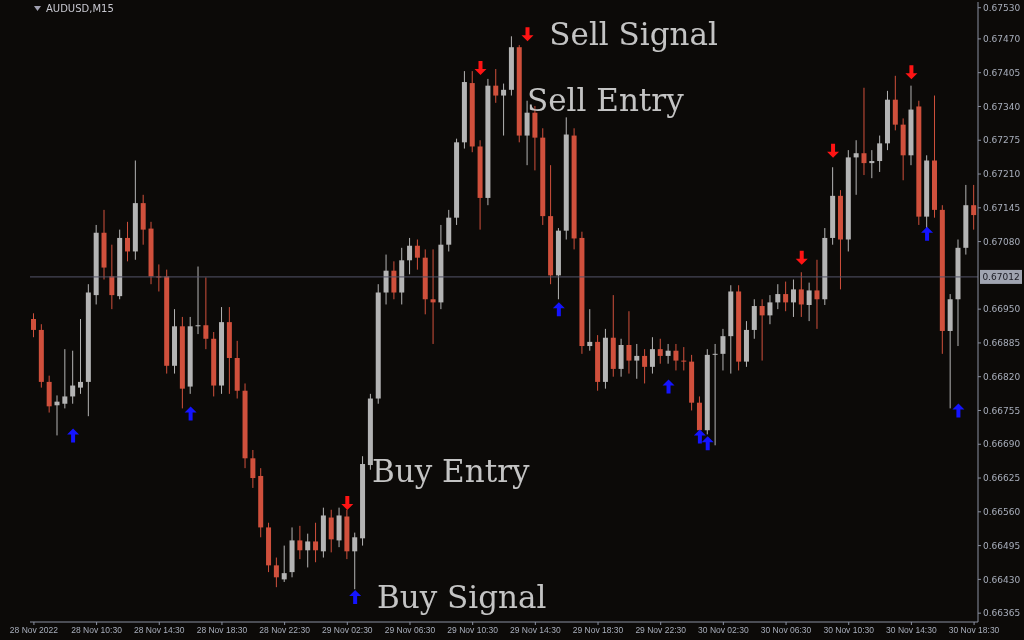  I want to click on x-tick-label: 29 Nov 14:30, so click(535, 630).